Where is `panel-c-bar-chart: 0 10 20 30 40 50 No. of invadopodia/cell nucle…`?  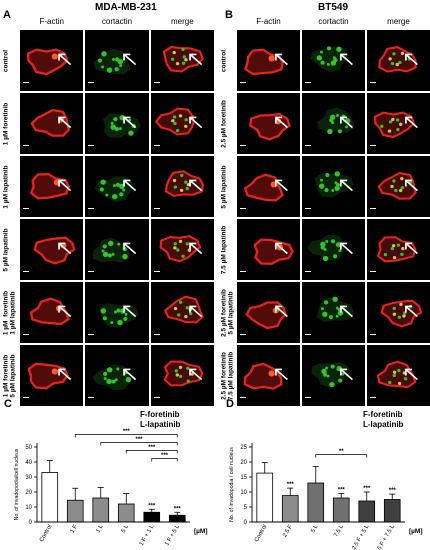
panel-c-bar-chart: 0 10 20 30 40 50 No. of invadopodia/cell nucle… is located at coordinates (111, 488).